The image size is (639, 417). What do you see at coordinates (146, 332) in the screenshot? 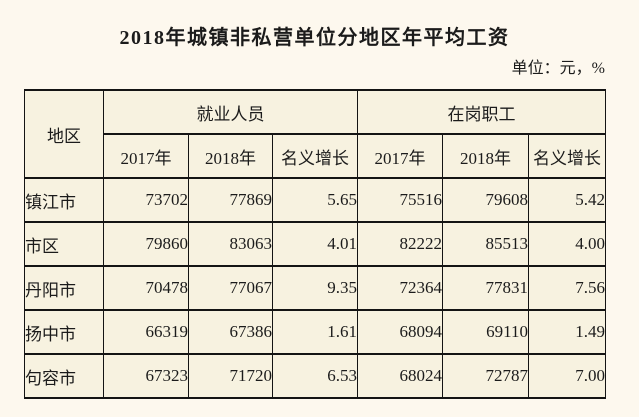
I see `value-cell: 66319` at bounding box center [146, 332].